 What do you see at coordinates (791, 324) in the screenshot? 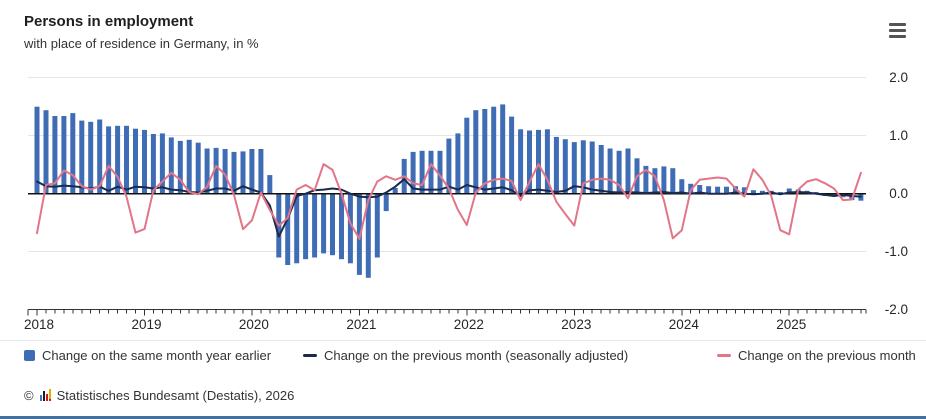
I see `year-label: 2025` at bounding box center [791, 324].